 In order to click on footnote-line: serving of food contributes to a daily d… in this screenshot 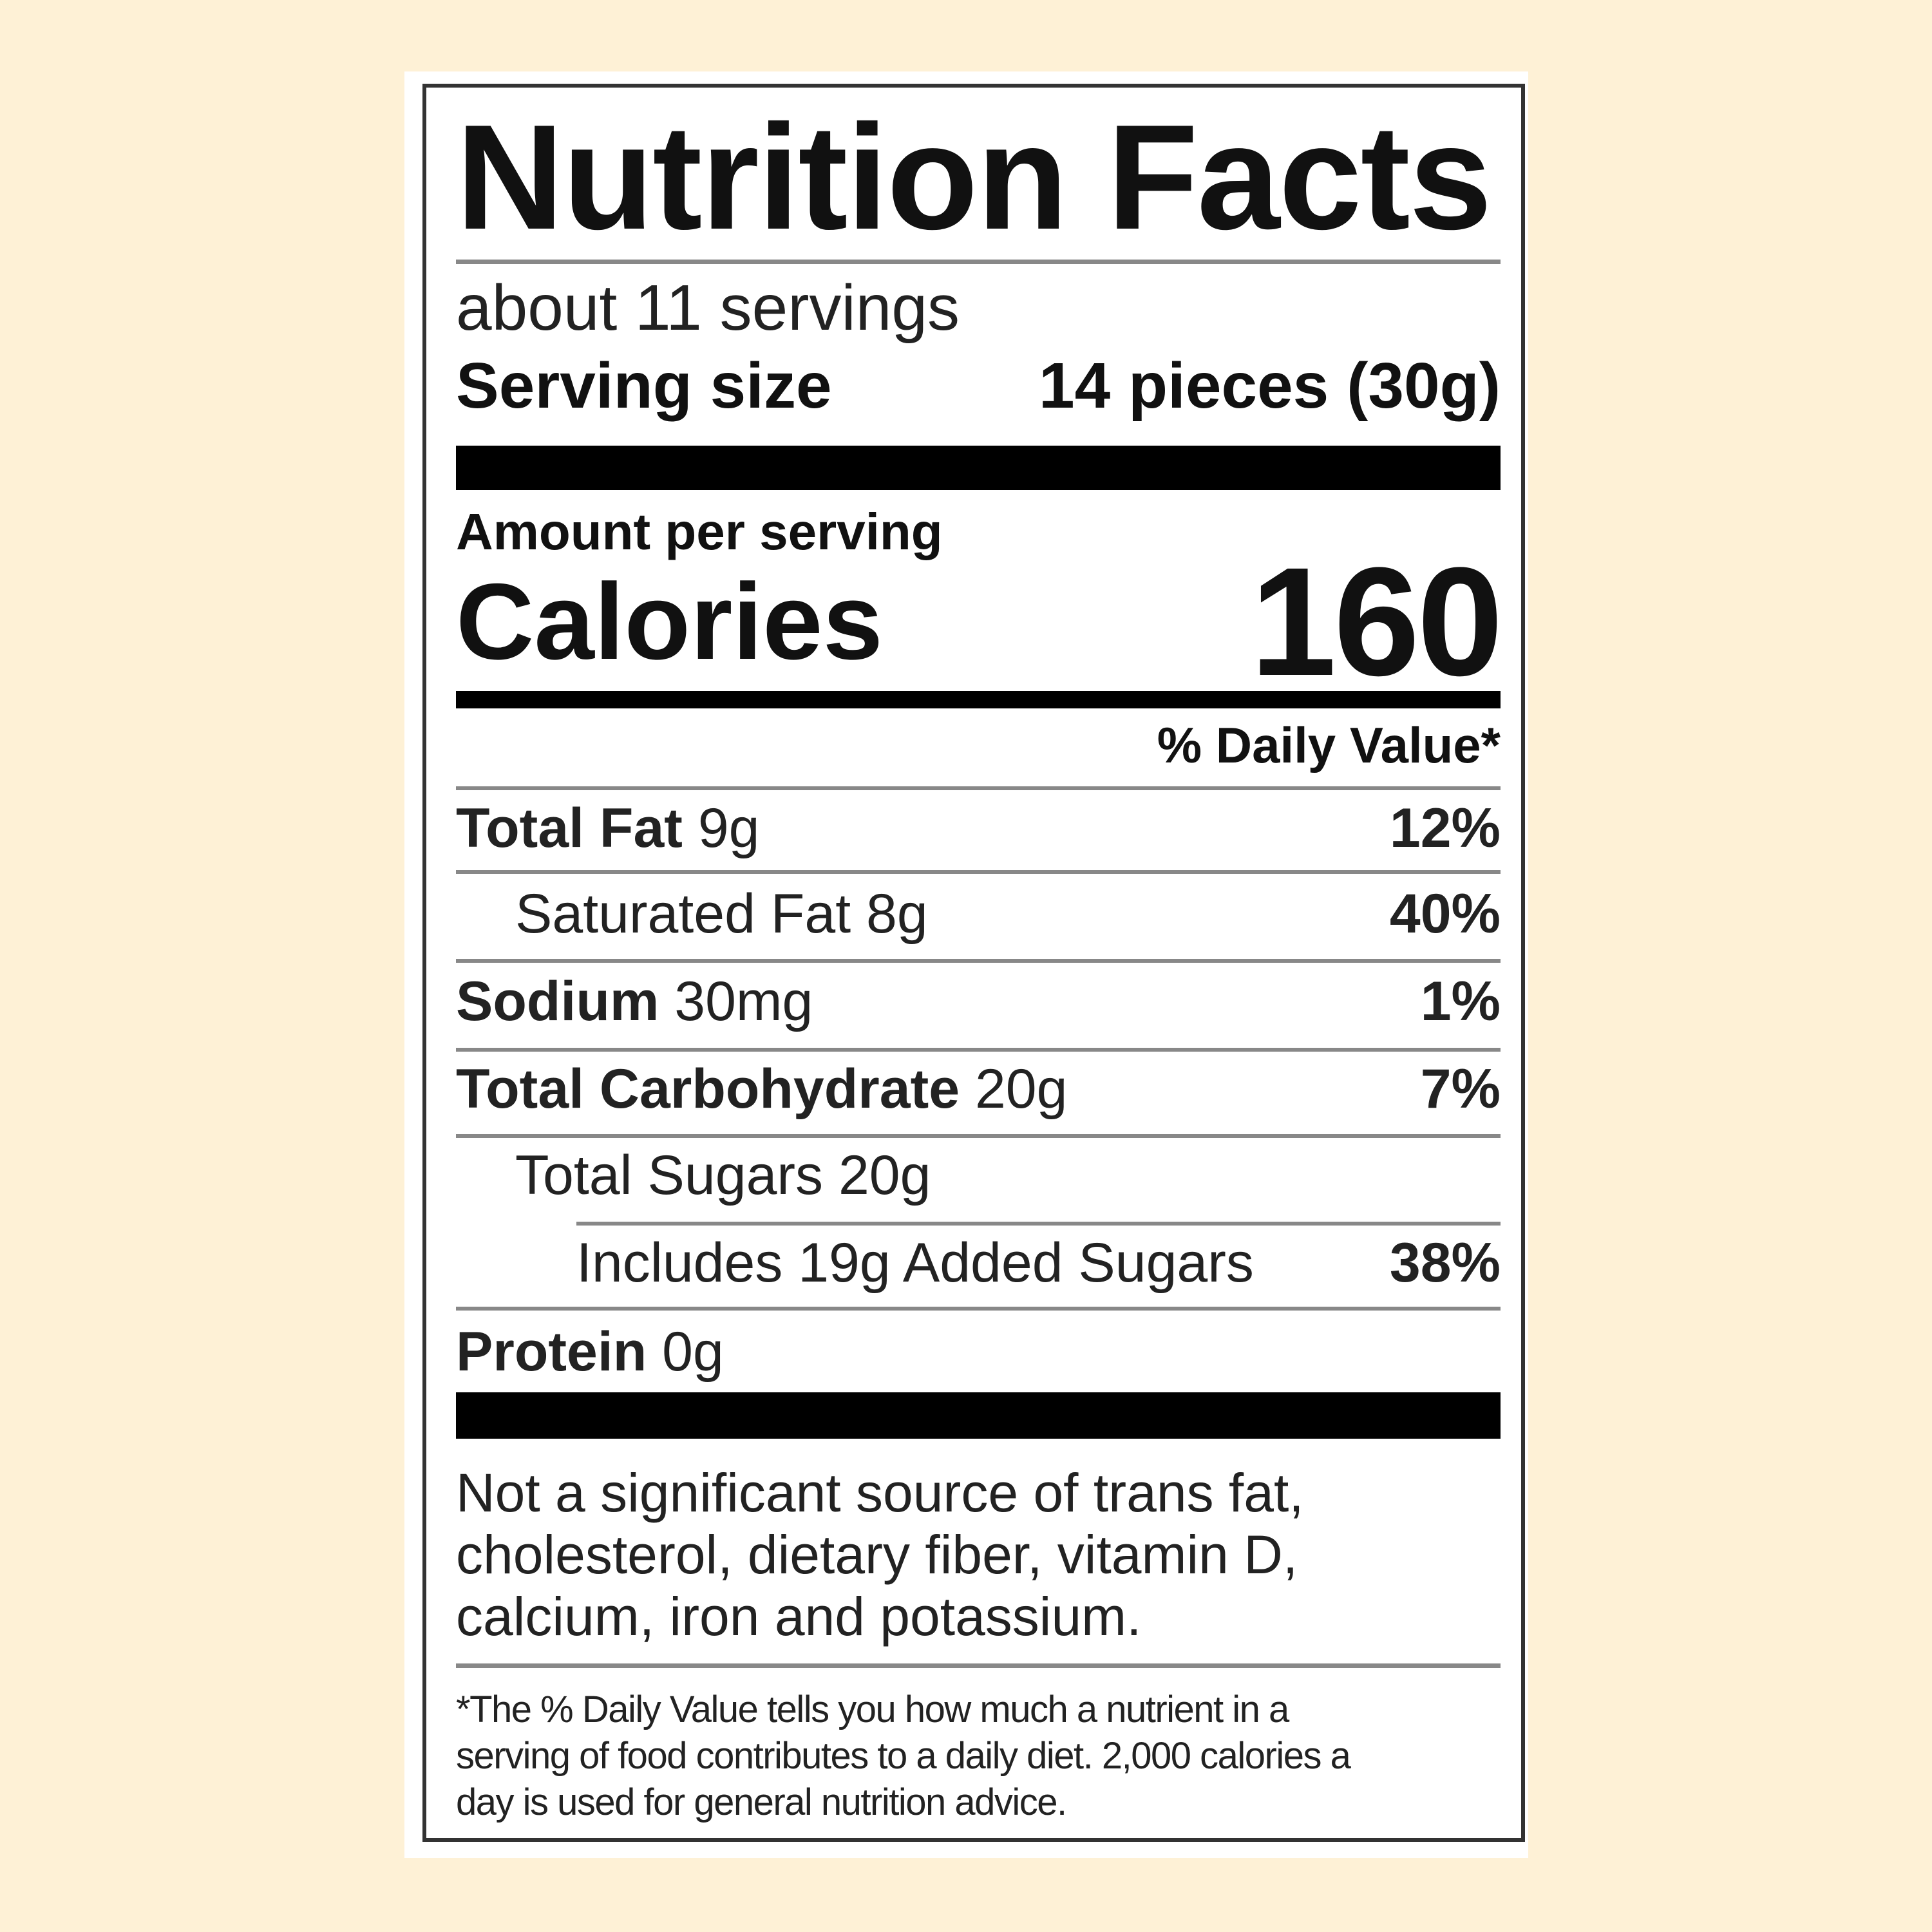, I will do `click(904, 1756)`.